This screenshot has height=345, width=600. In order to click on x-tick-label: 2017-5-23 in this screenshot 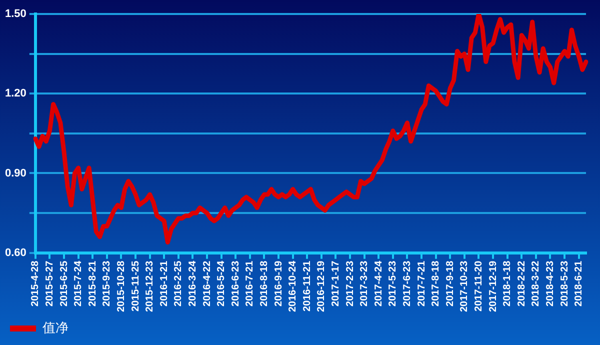, I will do `click(393, 283)`.